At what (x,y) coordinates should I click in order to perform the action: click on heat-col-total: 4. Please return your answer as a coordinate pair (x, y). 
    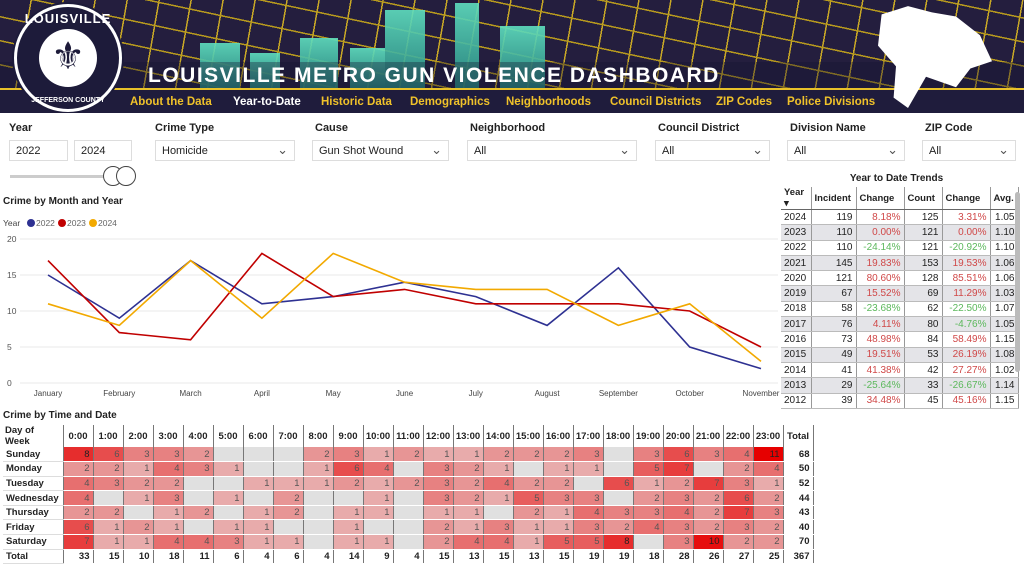
    Looking at the image, I should click on (258, 556).